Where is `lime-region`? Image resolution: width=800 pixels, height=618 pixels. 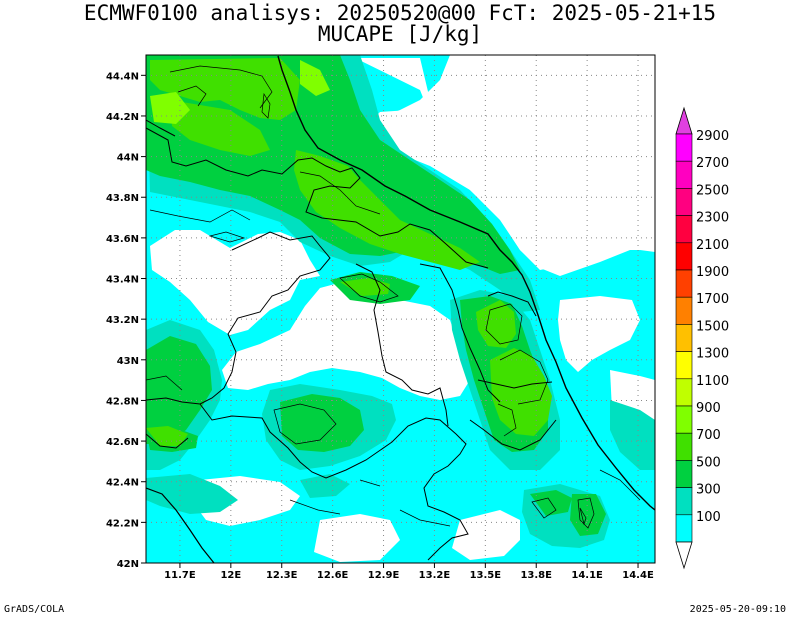 lime-region is located at coordinates (315, 78).